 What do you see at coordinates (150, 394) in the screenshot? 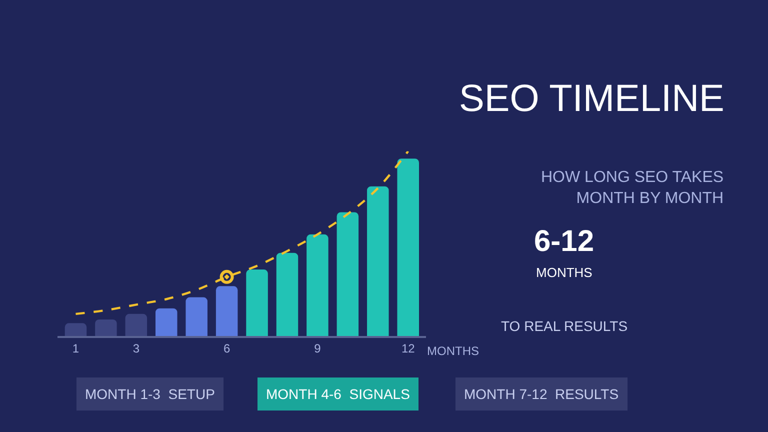
I see `text: MONTH 1-3 SETUP` at bounding box center [150, 394].